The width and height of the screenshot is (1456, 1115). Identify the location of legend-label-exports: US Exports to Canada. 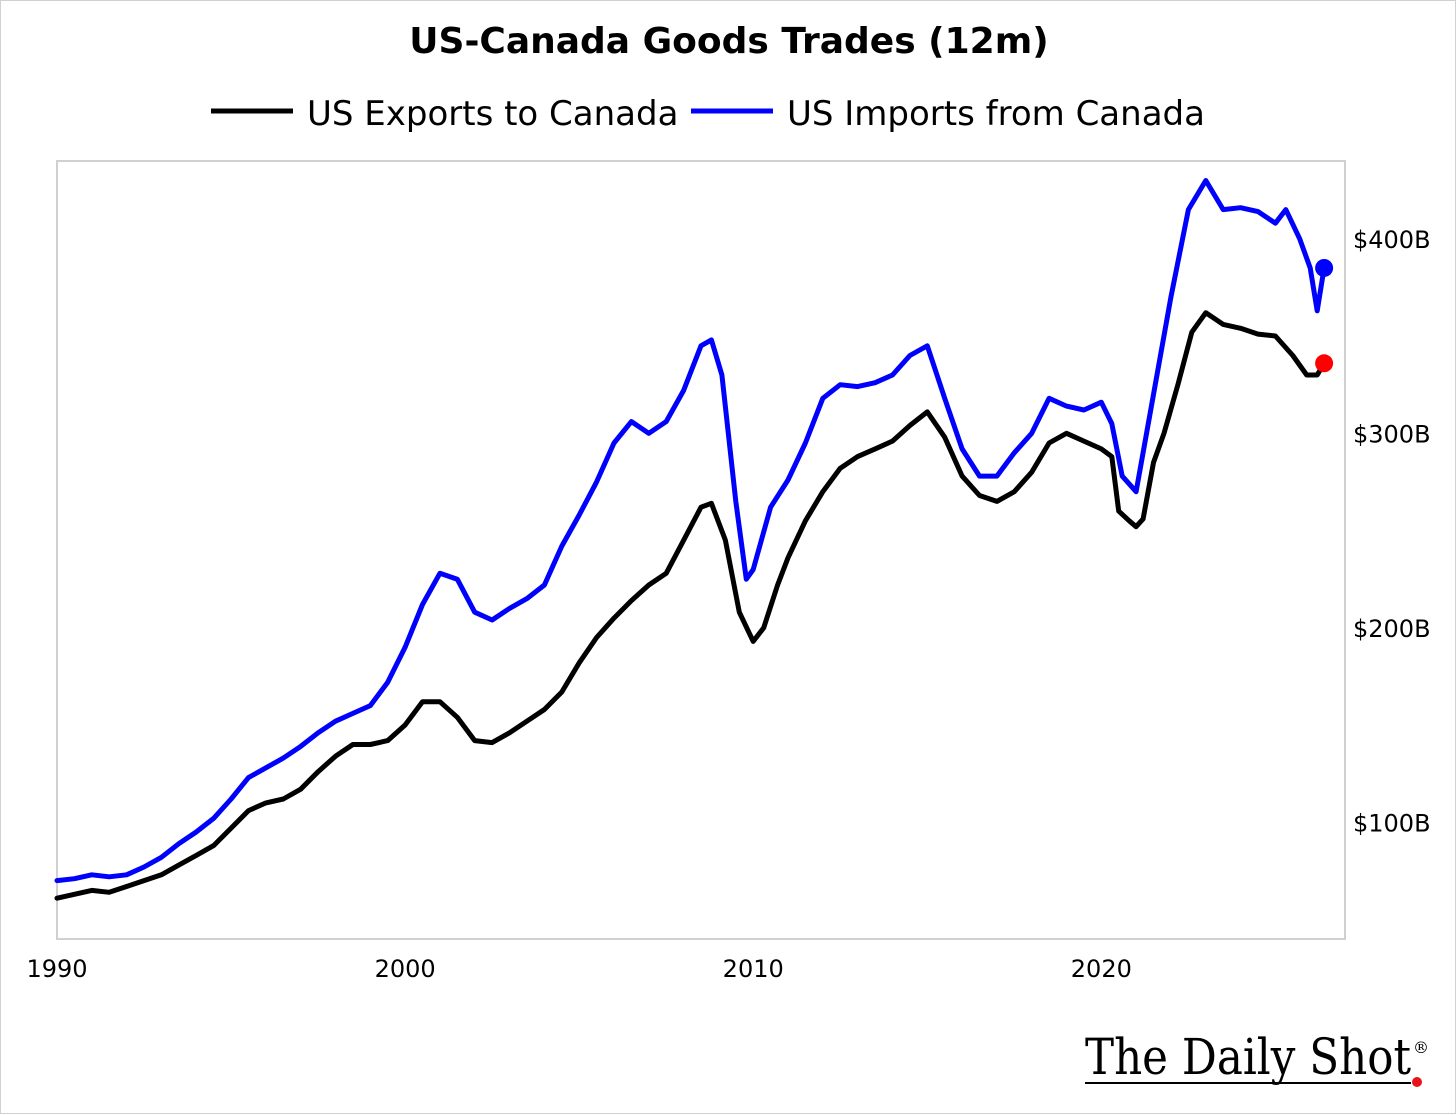
(492, 114).